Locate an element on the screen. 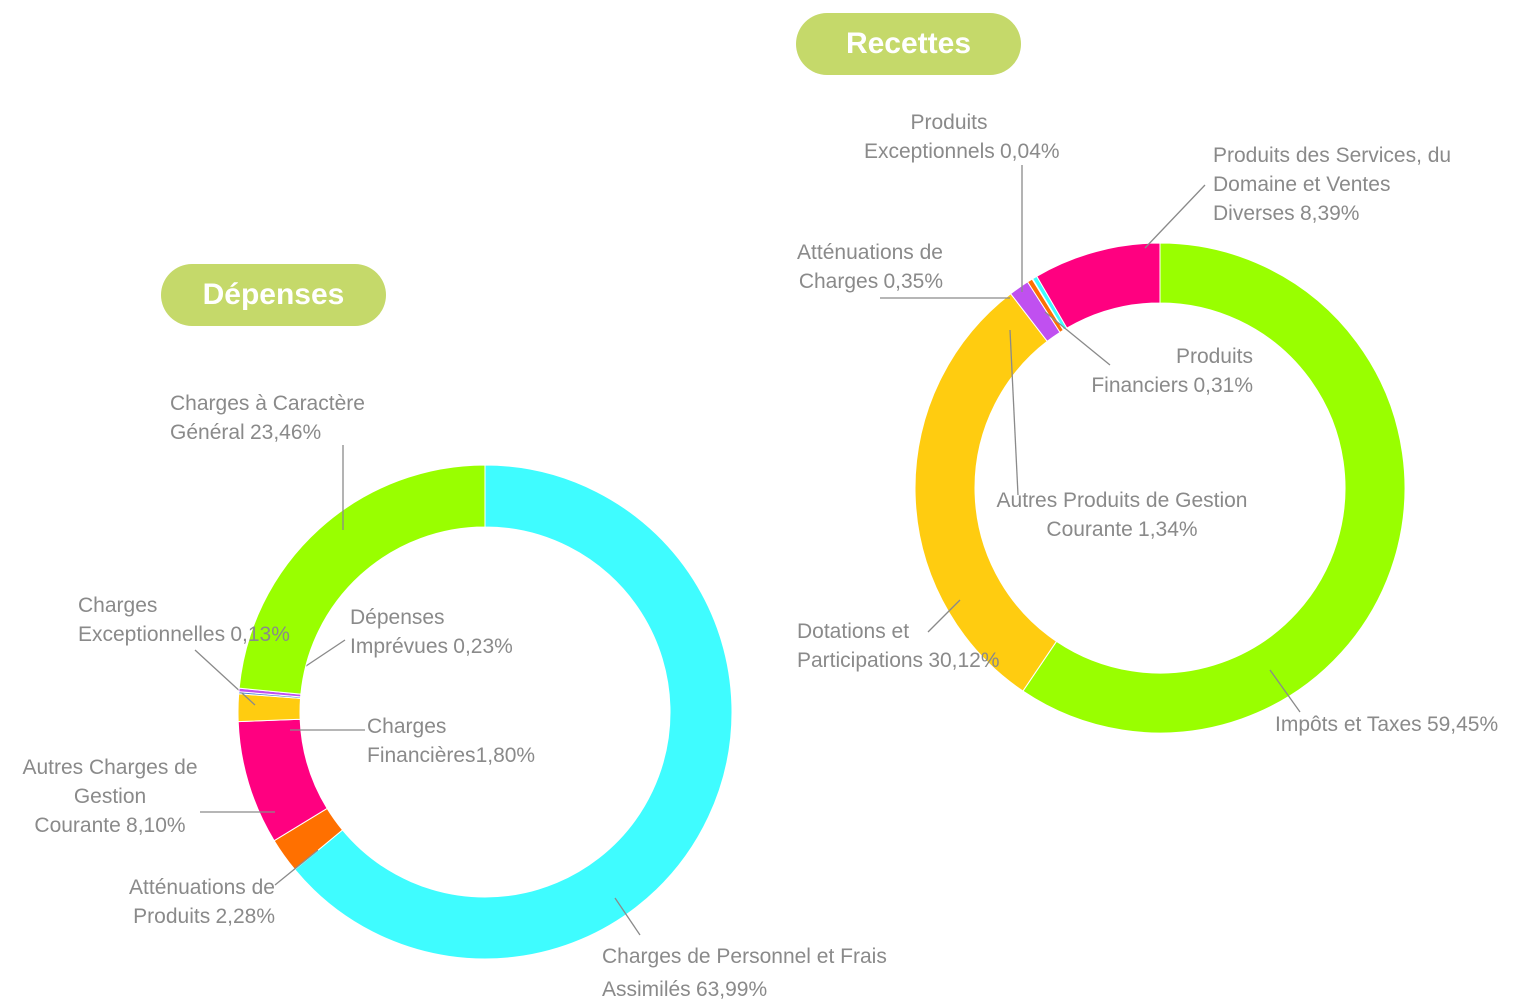 The width and height of the screenshot is (1534, 999). data-label: Impôts et Taxes 59,45% is located at coordinates (1404, 724).